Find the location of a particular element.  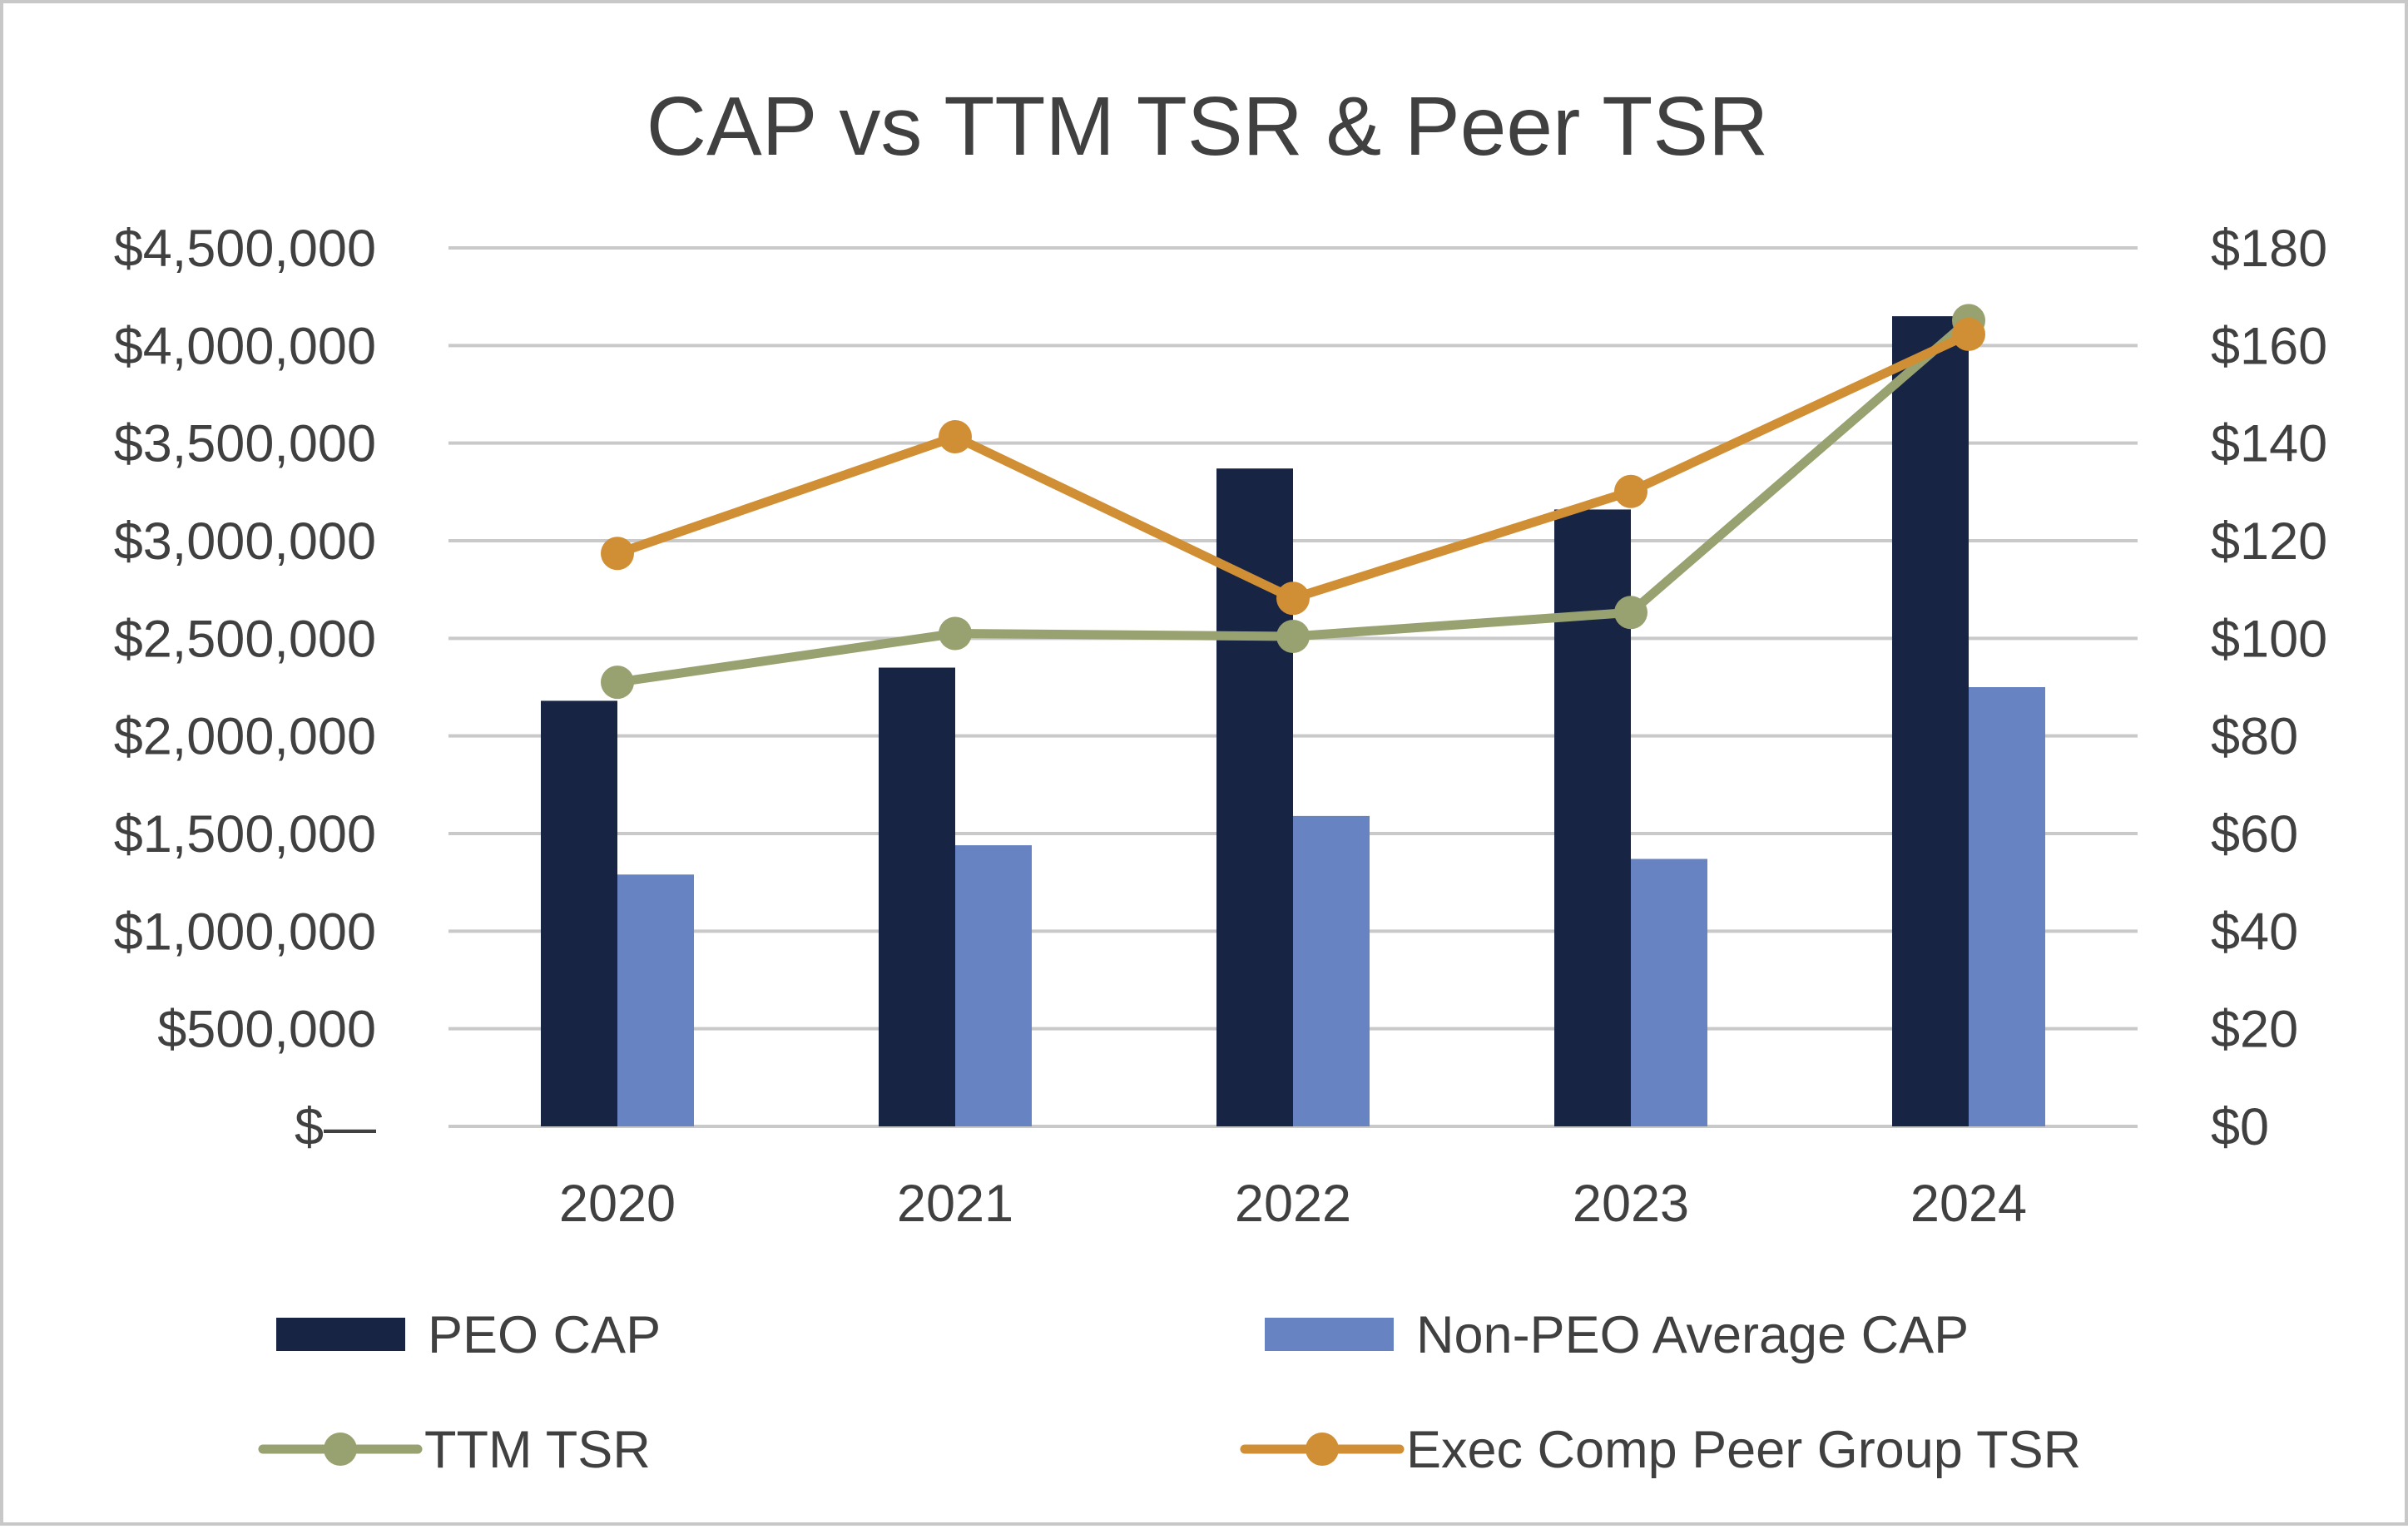

legend-label-non-peo-average-cap: Non-PEO Average CAP is located at coordinates (1693, 1335).